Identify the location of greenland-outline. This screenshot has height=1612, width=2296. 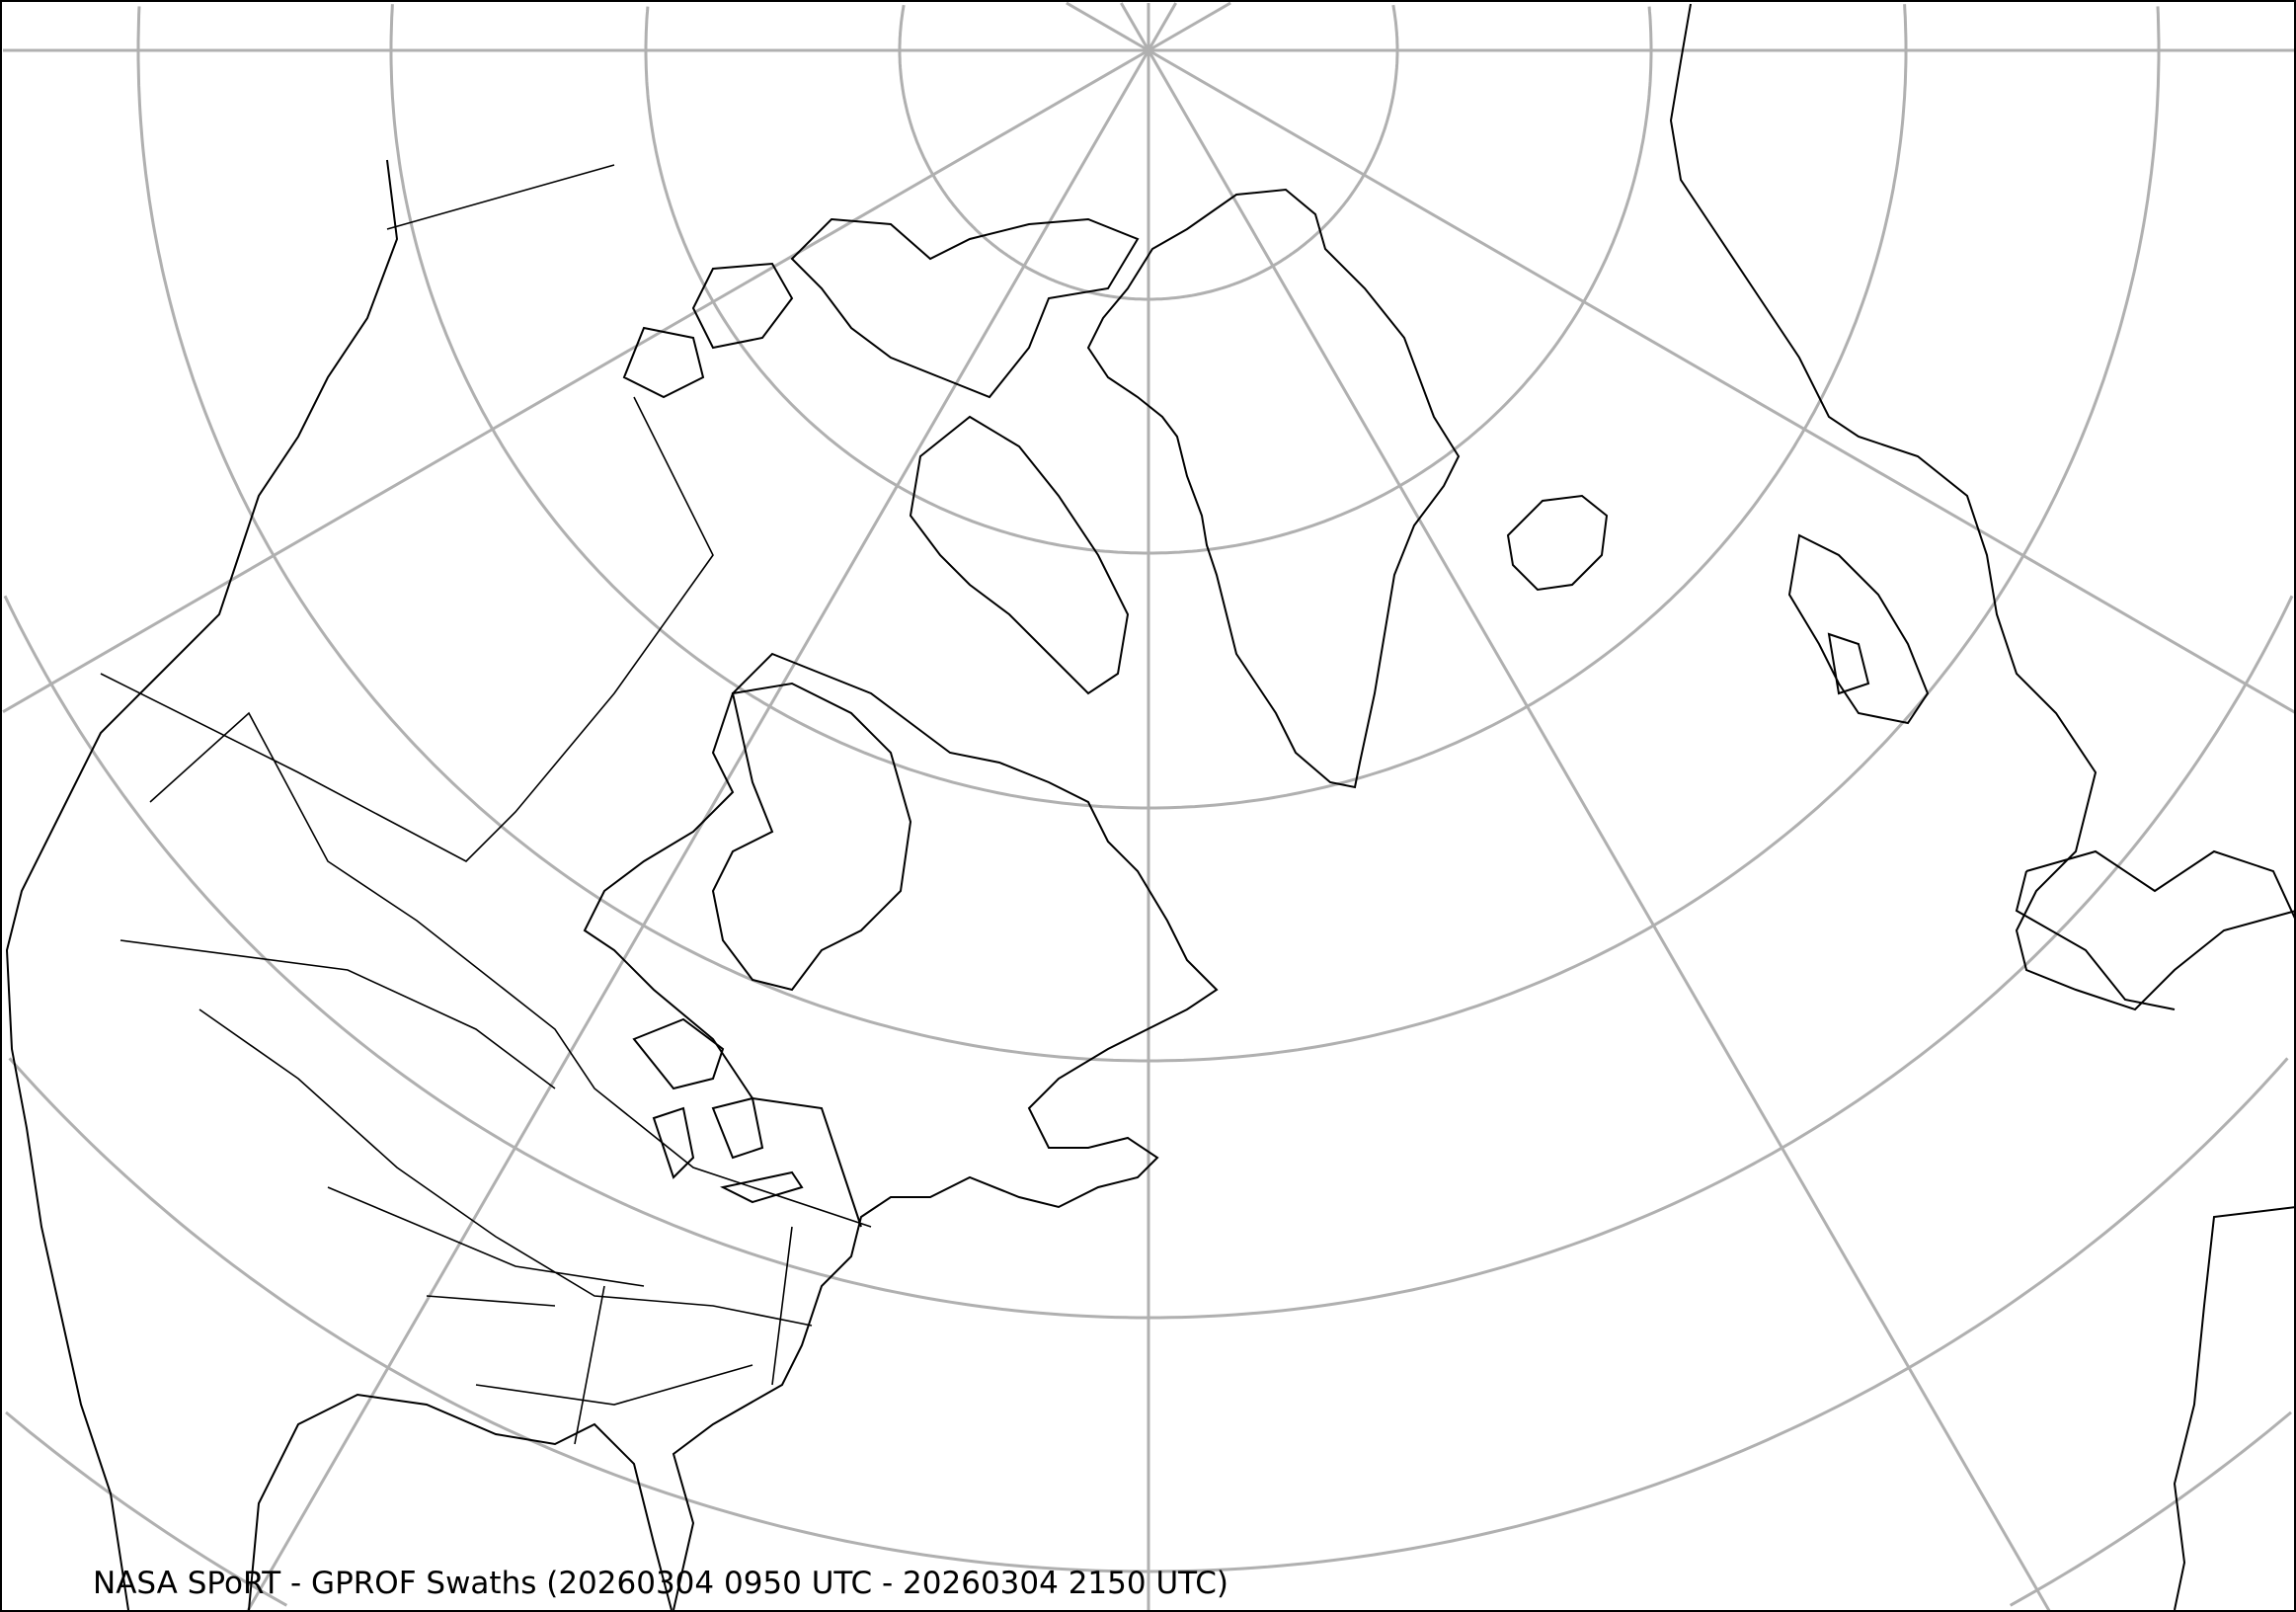
(1274, 488).